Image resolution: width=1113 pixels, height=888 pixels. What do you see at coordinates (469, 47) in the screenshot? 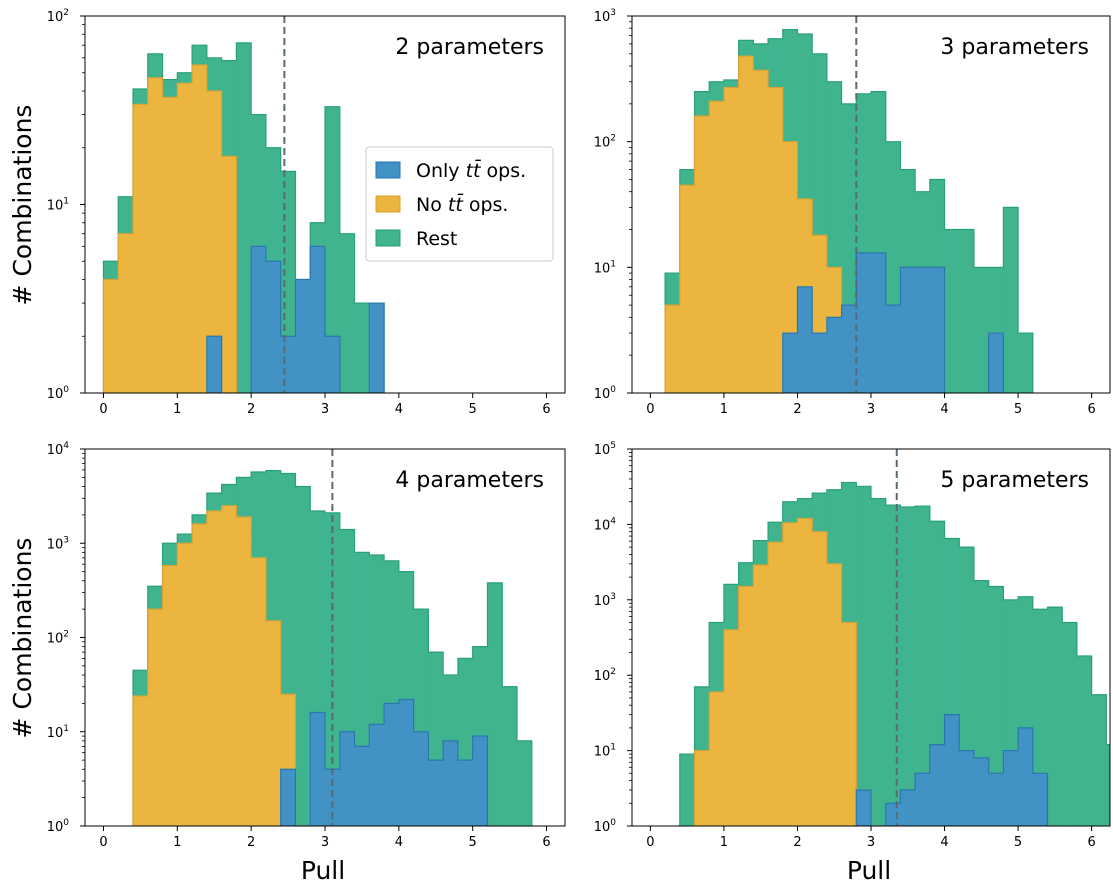
I see `panel-title: 2 parameters` at bounding box center [469, 47].